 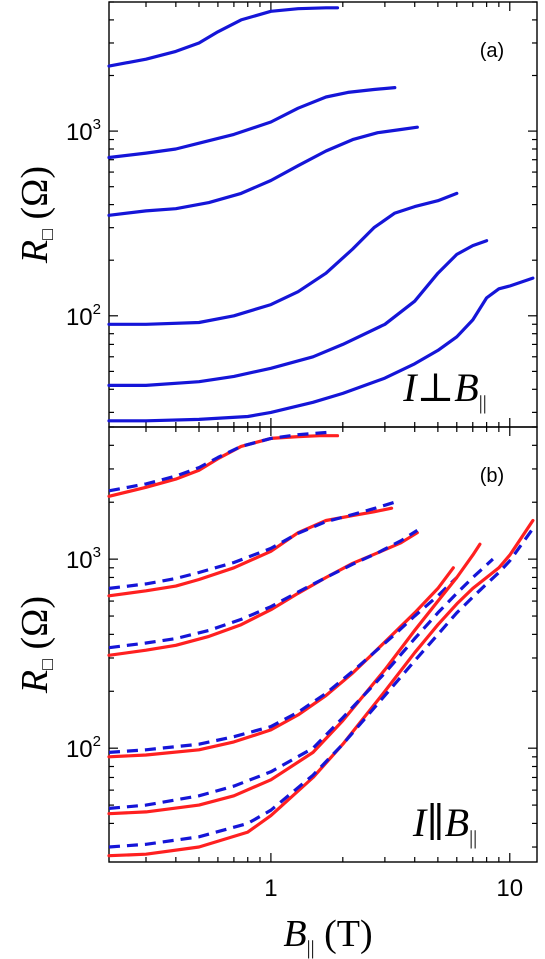 What do you see at coordinates (492, 476) in the screenshot?
I see `panel-label: (b)` at bounding box center [492, 476].